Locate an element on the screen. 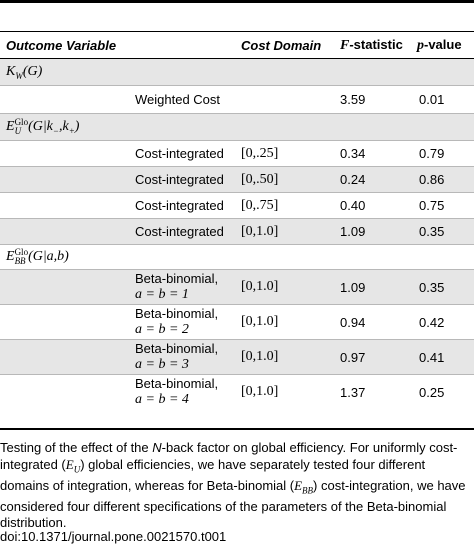  table-row: Weighted Cost 3.59 0.01 is located at coordinates (237, 99).